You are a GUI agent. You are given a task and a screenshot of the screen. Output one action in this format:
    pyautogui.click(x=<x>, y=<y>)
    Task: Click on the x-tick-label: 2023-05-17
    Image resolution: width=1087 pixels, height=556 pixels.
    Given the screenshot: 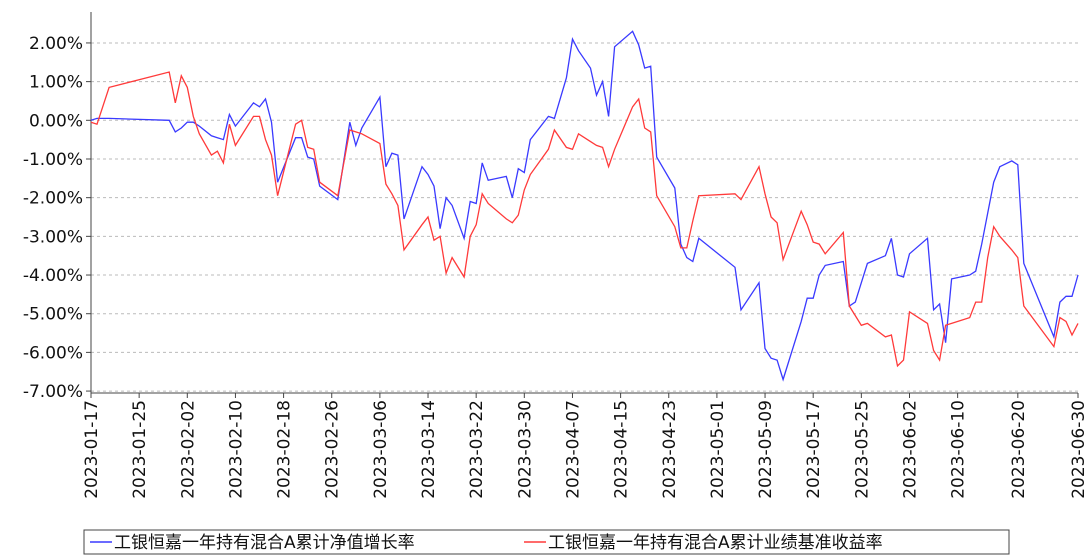 What is the action you would take?
    pyautogui.click(x=814, y=449)
    